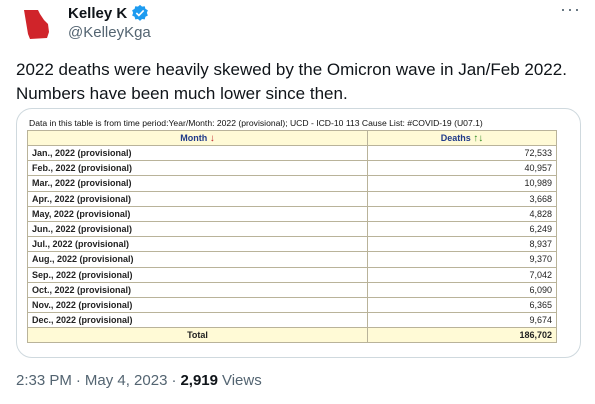 The image size is (595, 404). I want to click on table-row: Dec., 2022 (provisional) 9,674, so click(292, 320).